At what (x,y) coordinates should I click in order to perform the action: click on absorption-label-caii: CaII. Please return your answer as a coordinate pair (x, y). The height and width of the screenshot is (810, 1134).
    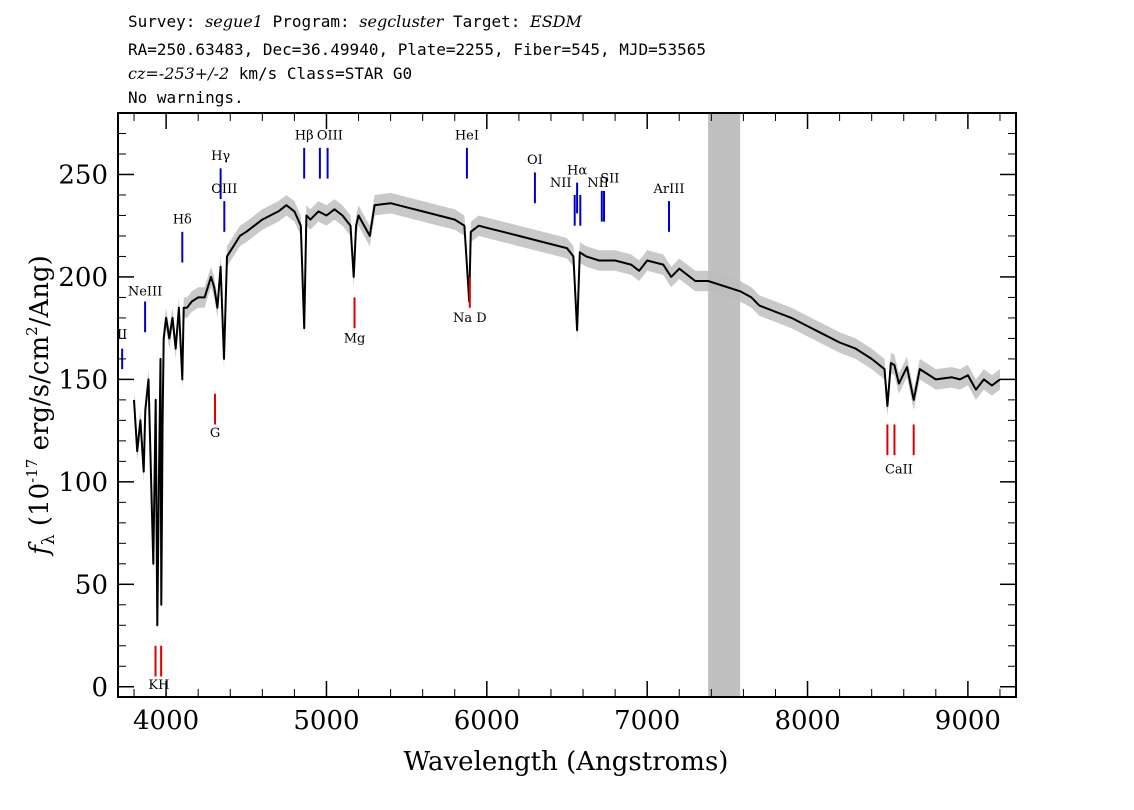
    Looking at the image, I should click on (899, 470).